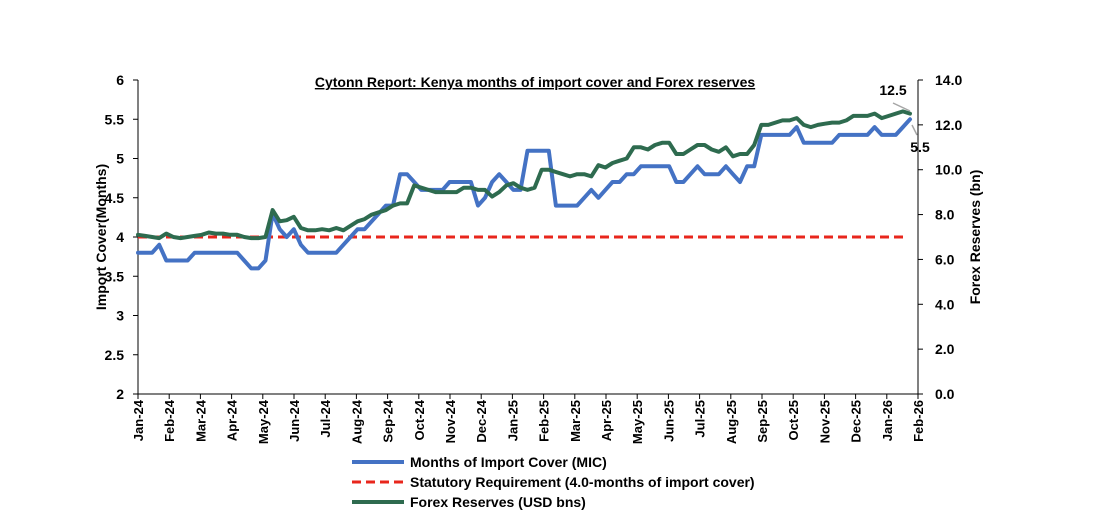  What do you see at coordinates (115, 119) in the screenshot?
I see `left-tick-label: 5.5` at bounding box center [115, 119].